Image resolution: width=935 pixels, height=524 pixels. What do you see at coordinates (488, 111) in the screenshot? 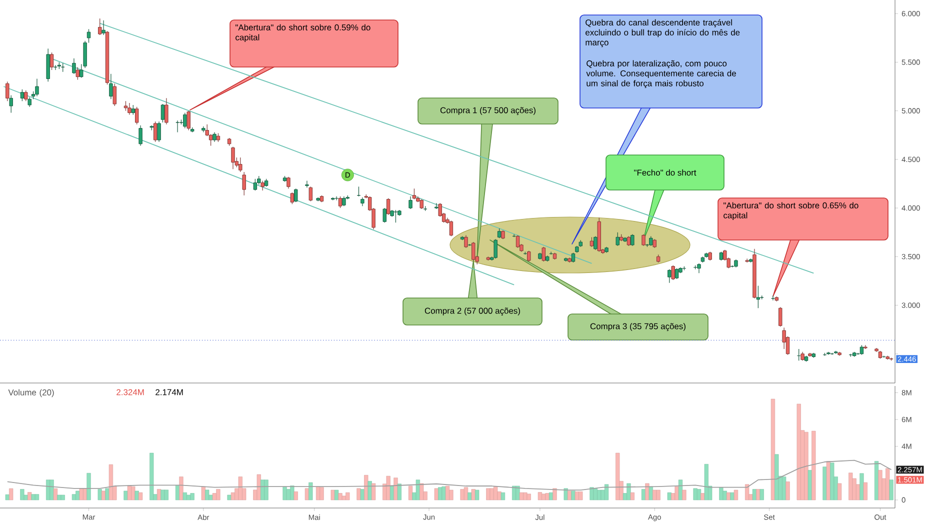
I see `annotation: Compra 1 (57 500 ações)` at bounding box center [488, 111].